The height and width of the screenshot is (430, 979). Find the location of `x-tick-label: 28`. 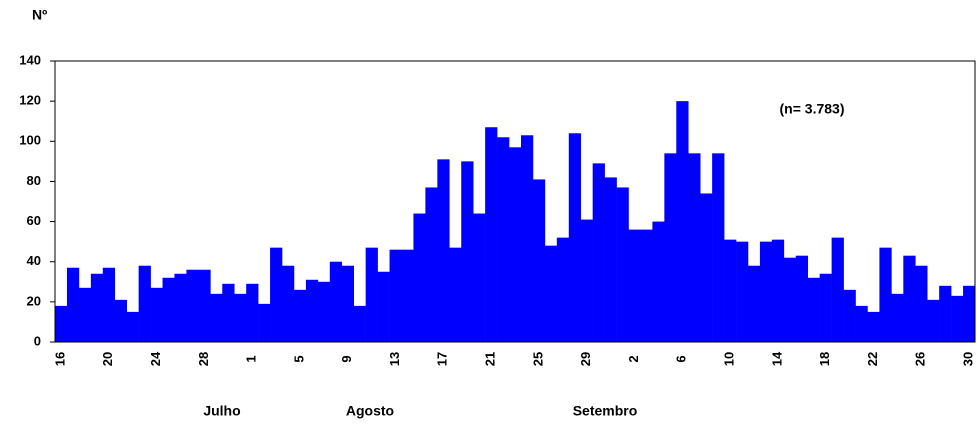

x-tick-label: 28 is located at coordinates (203, 359).